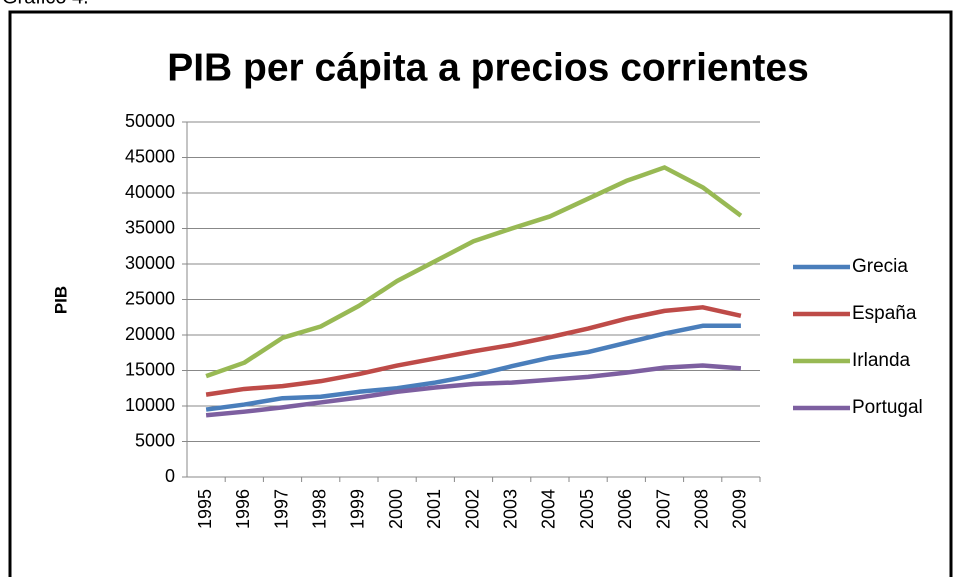 The width and height of the screenshot is (957, 577). What do you see at coordinates (881, 360) in the screenshot?
I see `legend-label: Irlanda` at bounding box center [881, 360].